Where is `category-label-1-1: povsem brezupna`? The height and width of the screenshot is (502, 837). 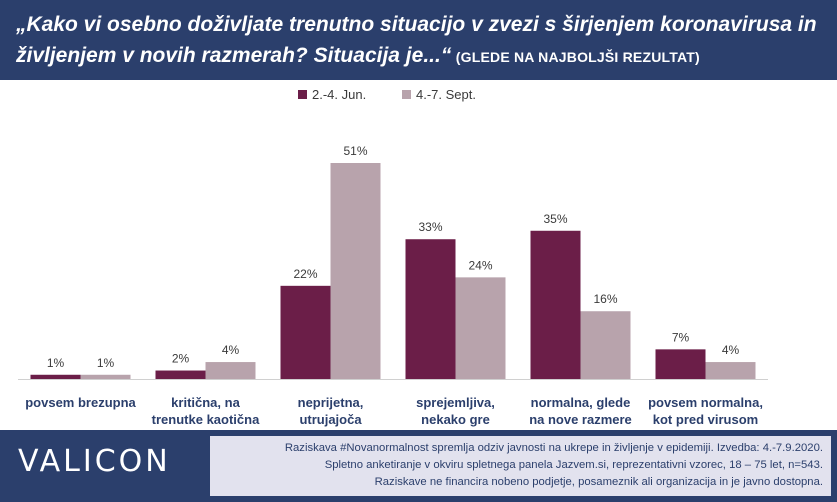 category-label-1-1: povsem brezupna is located at coordinates (80, 402).